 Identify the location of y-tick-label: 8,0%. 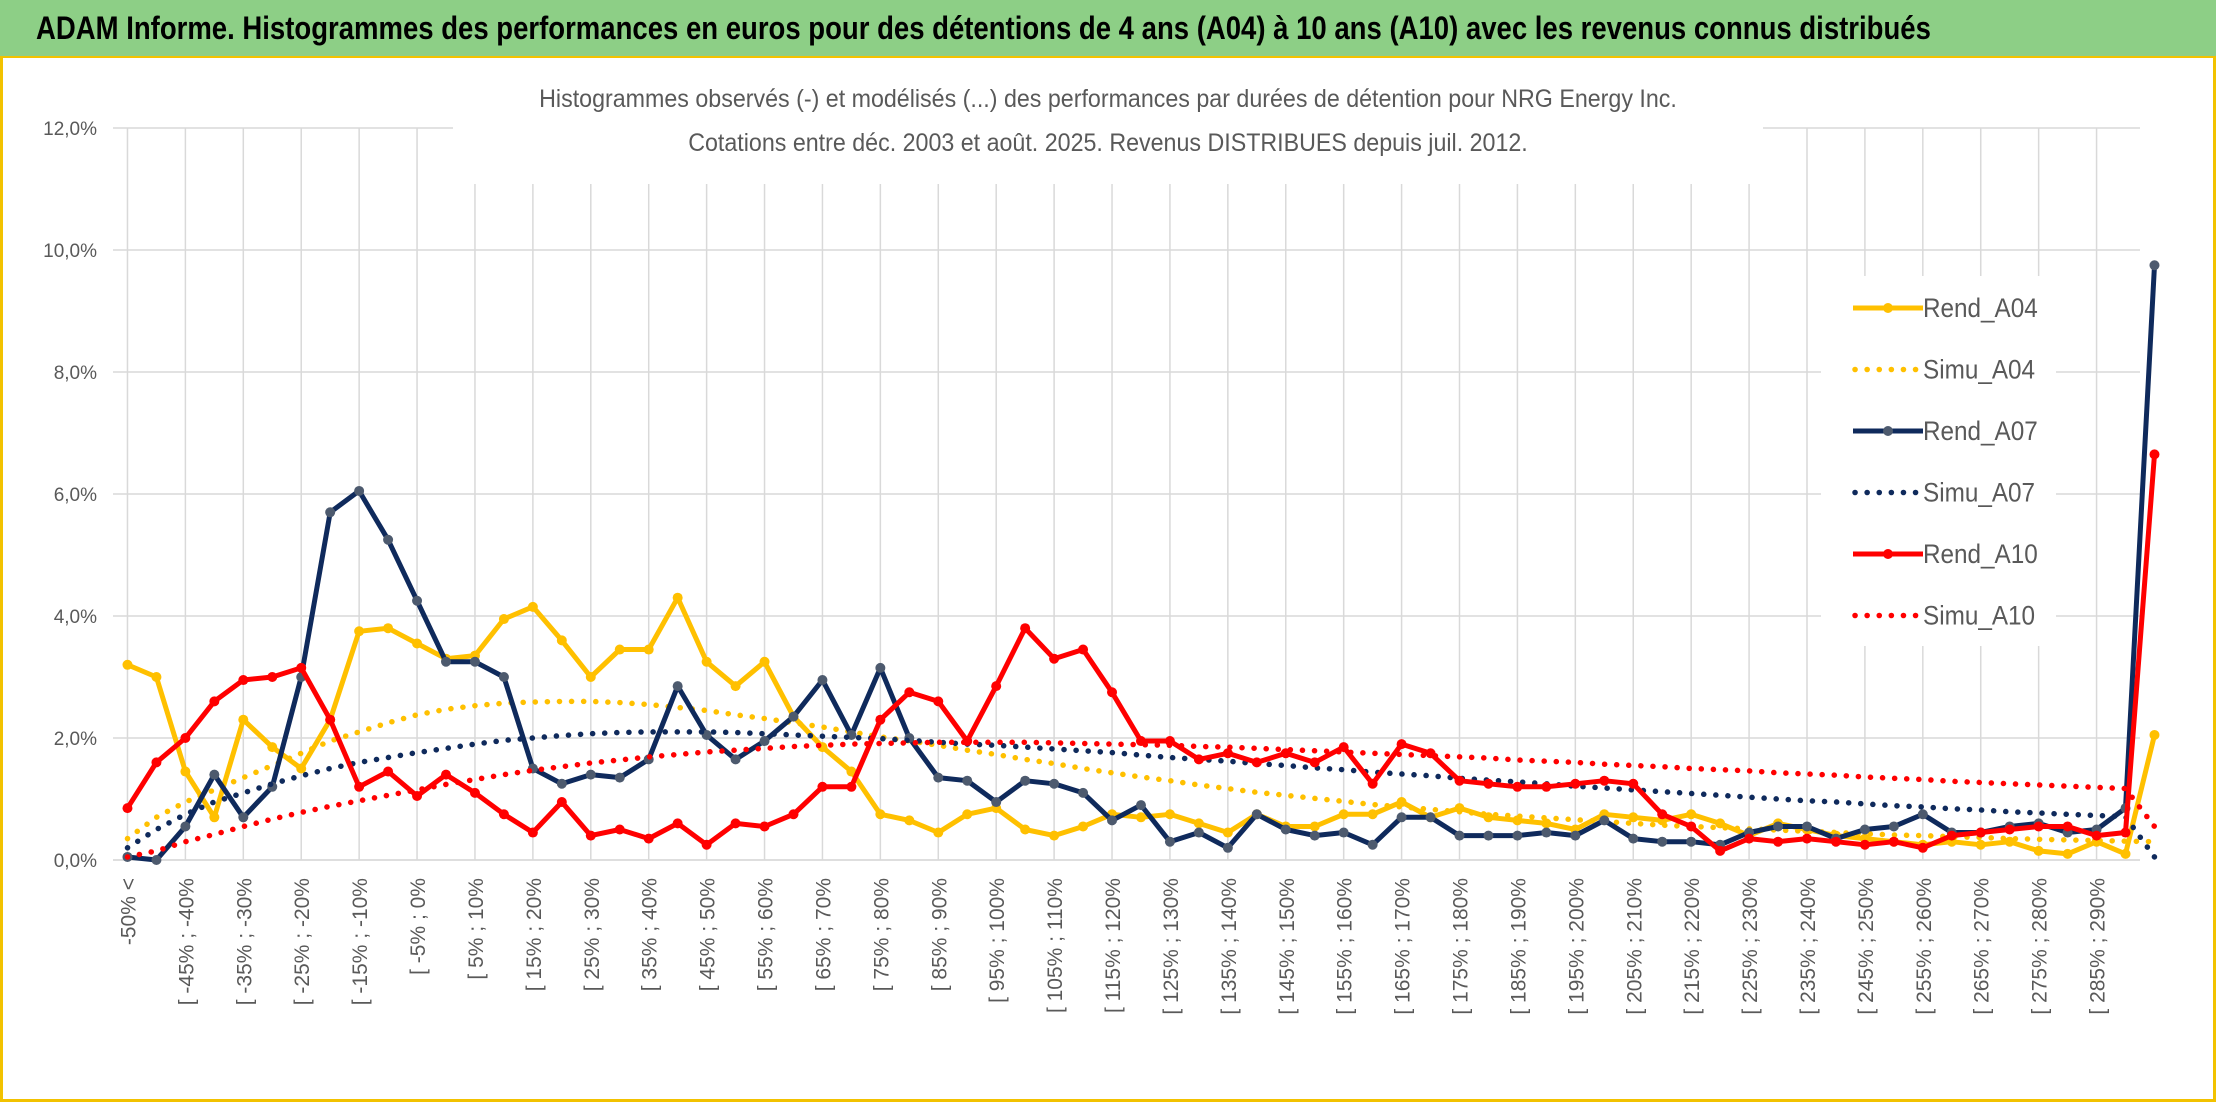
(75, 373).